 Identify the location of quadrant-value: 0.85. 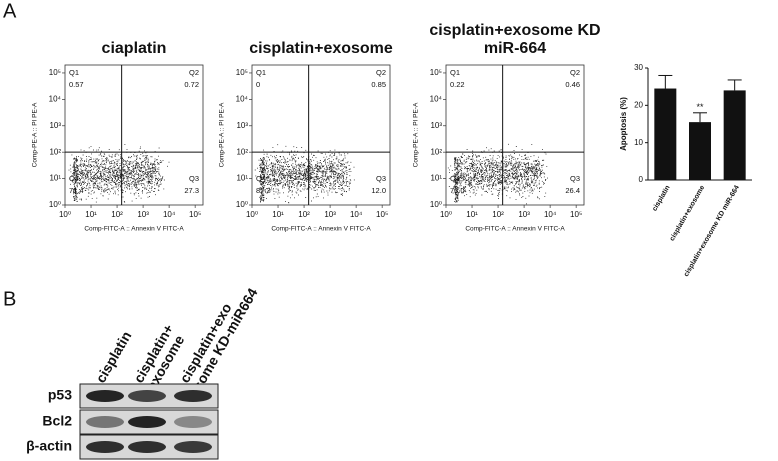
(378, 84).